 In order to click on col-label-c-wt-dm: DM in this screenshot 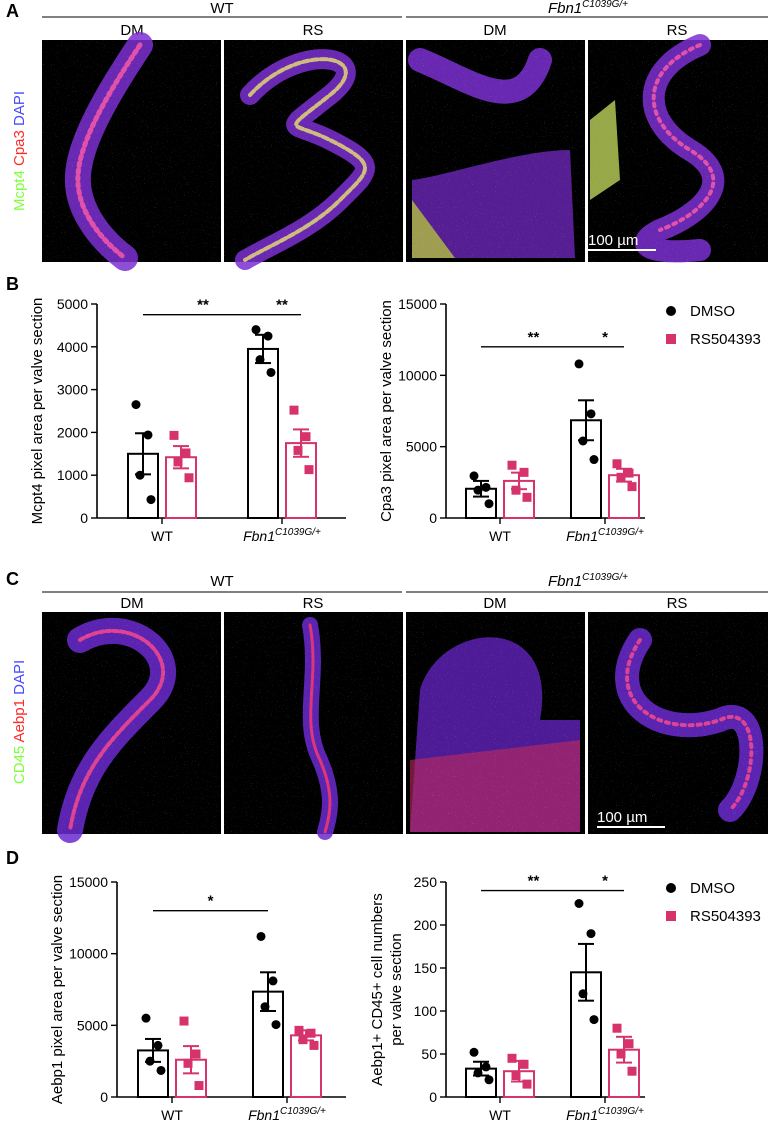, I will do `click(131, 603)`.